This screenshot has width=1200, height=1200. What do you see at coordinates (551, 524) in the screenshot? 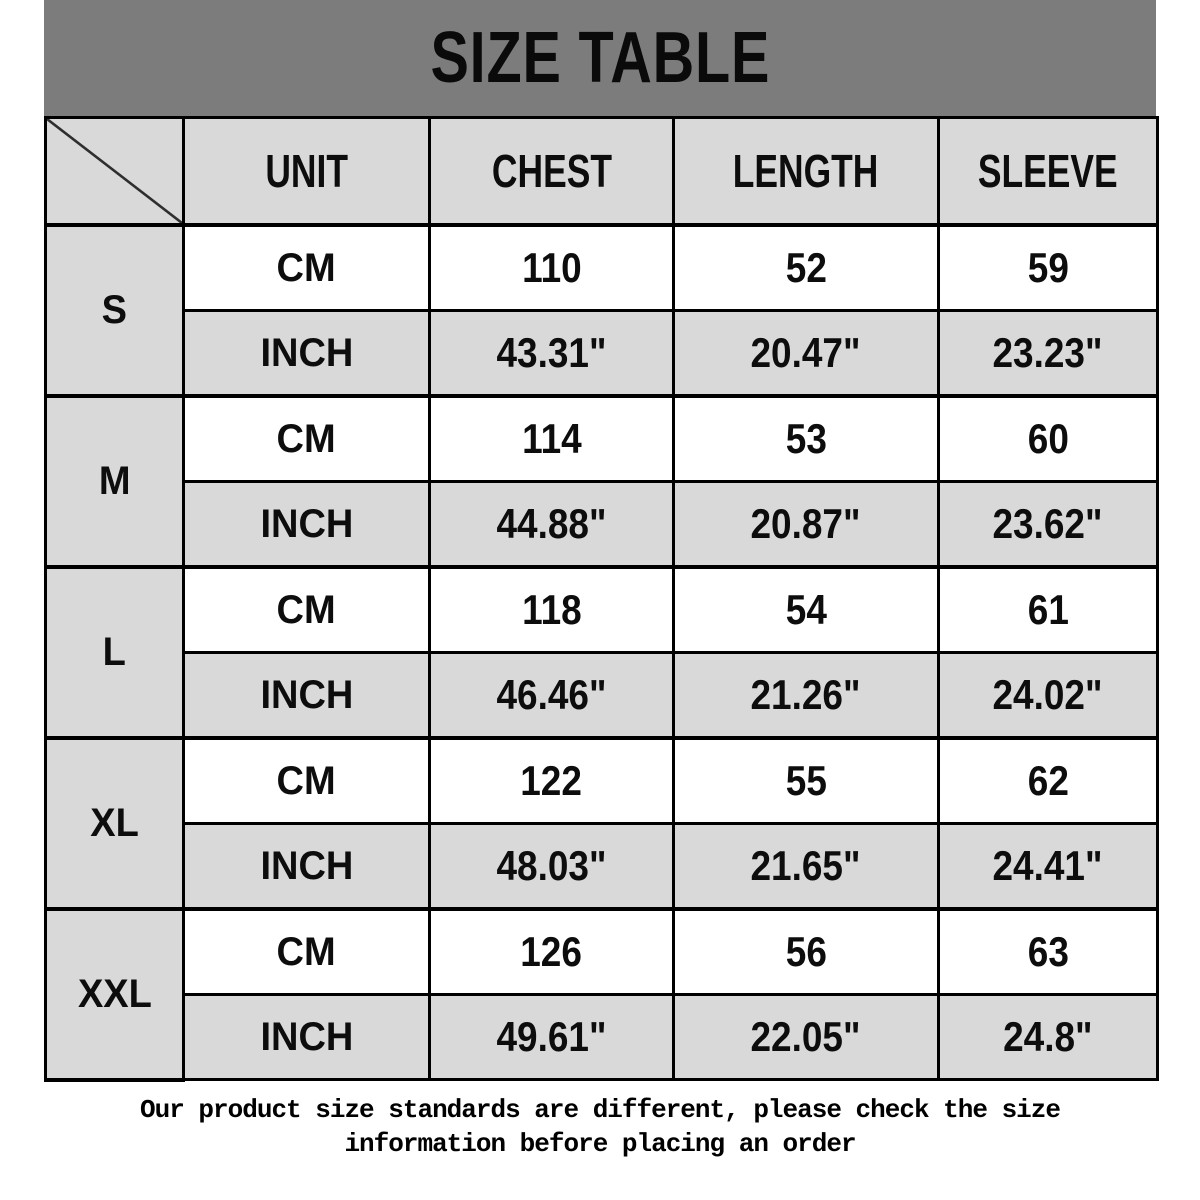
I see `value-cell: 44.88"` at bounding box center [551, 524].